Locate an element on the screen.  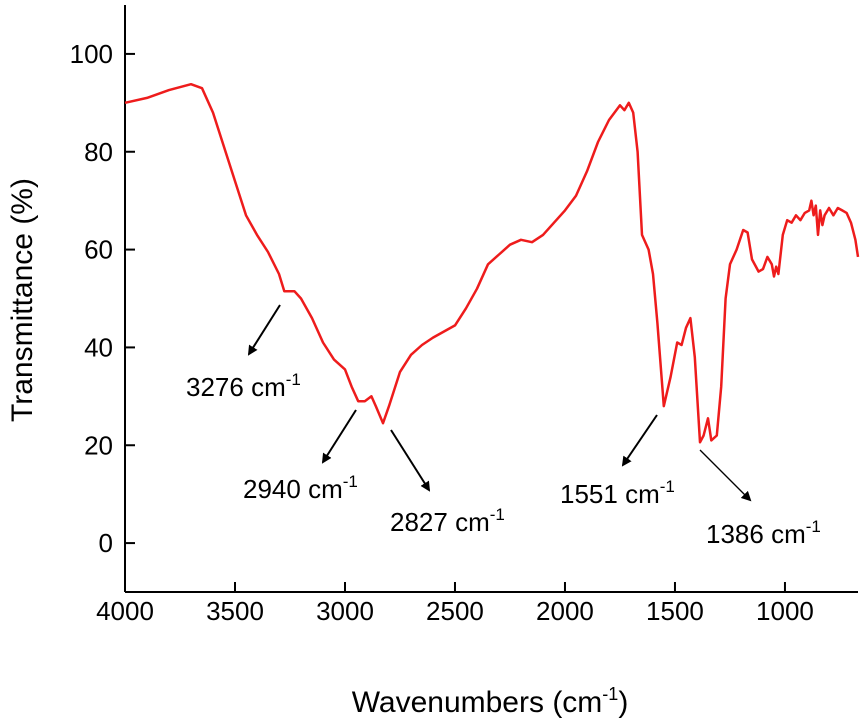
x-tick-label: 4000 is located at coordinates (125, 611).